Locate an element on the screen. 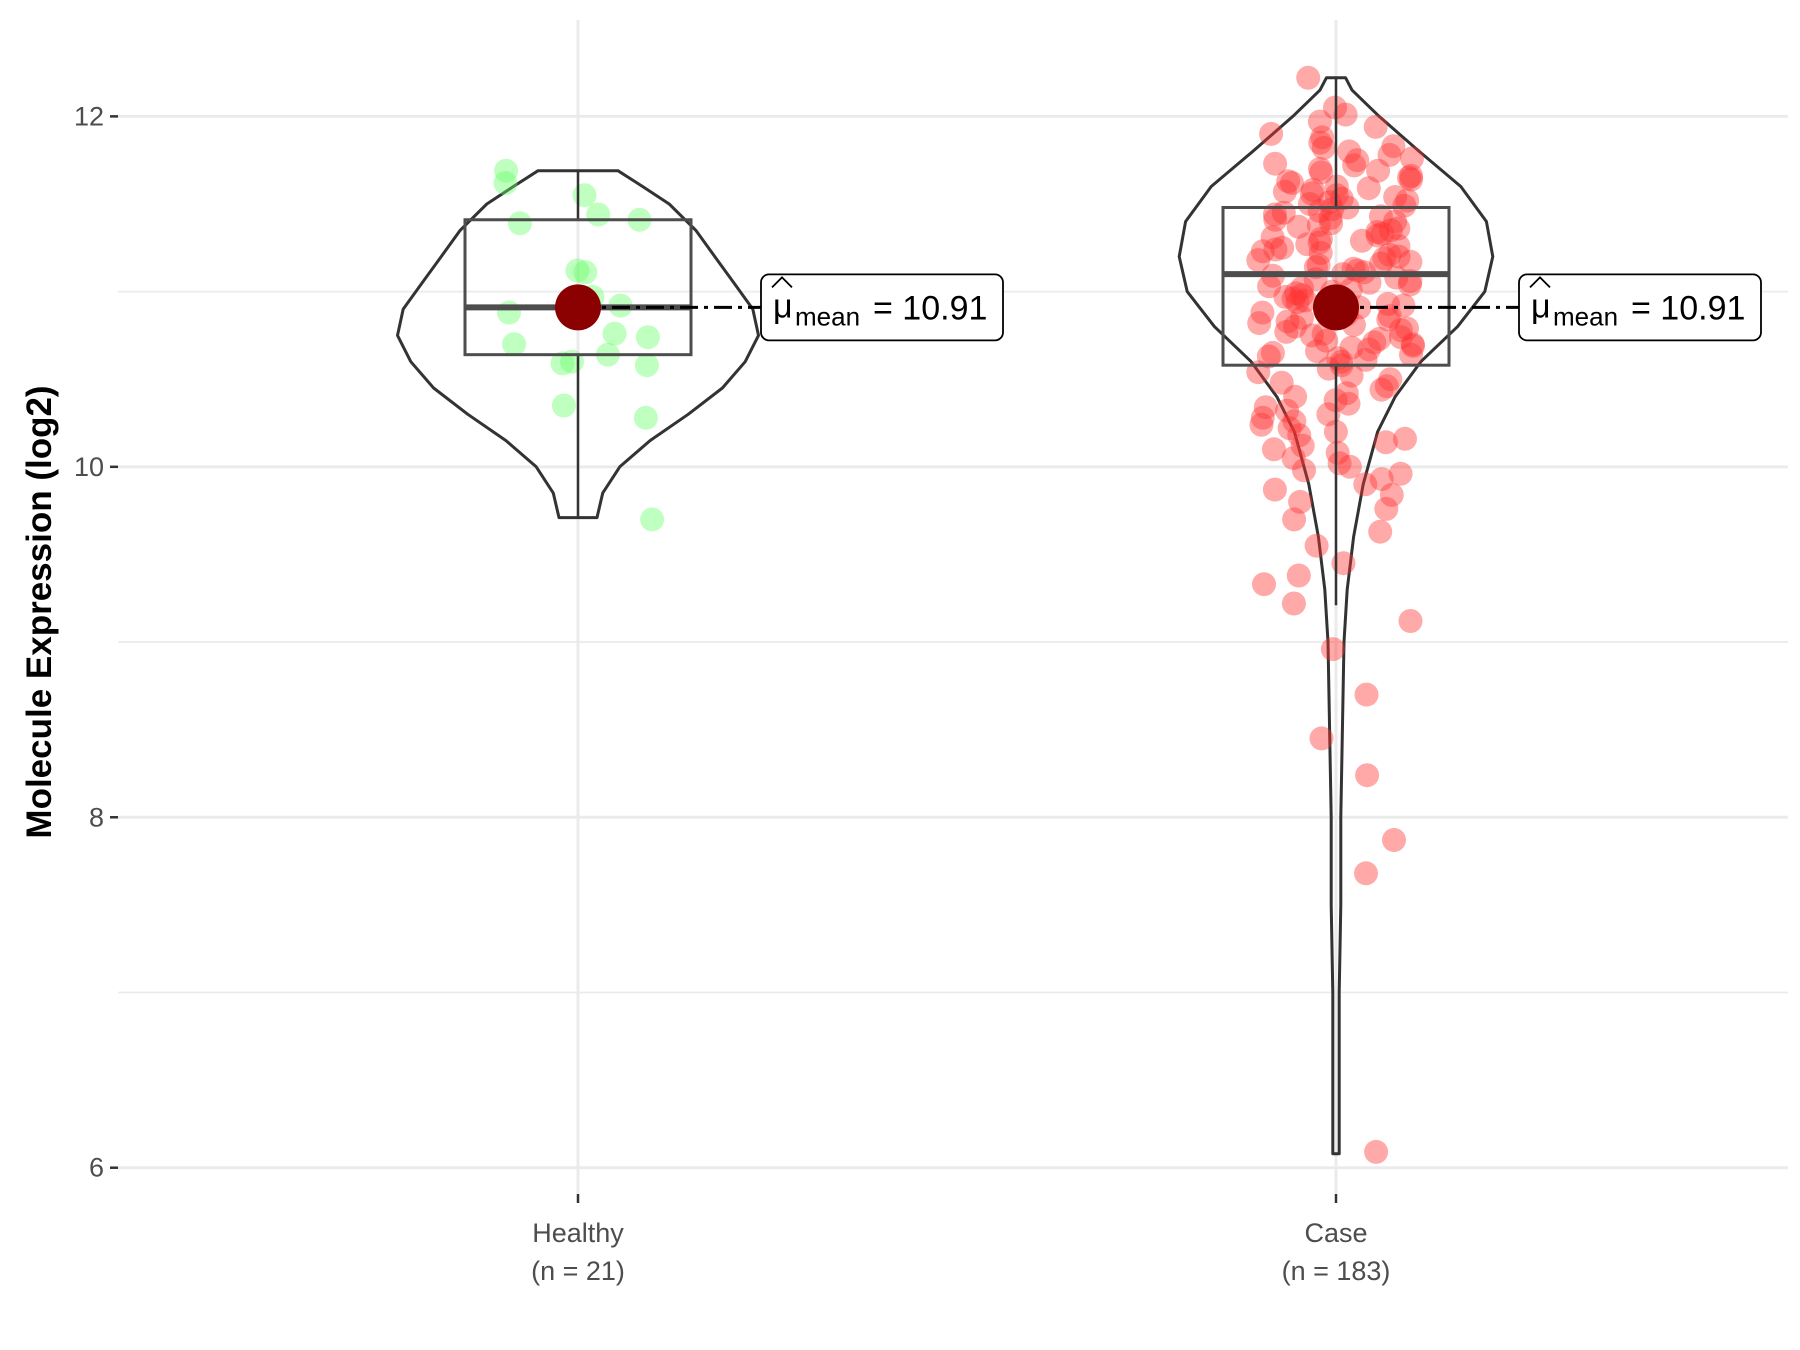  y-tick-label: 6 is located at coordinates (96, 1168).